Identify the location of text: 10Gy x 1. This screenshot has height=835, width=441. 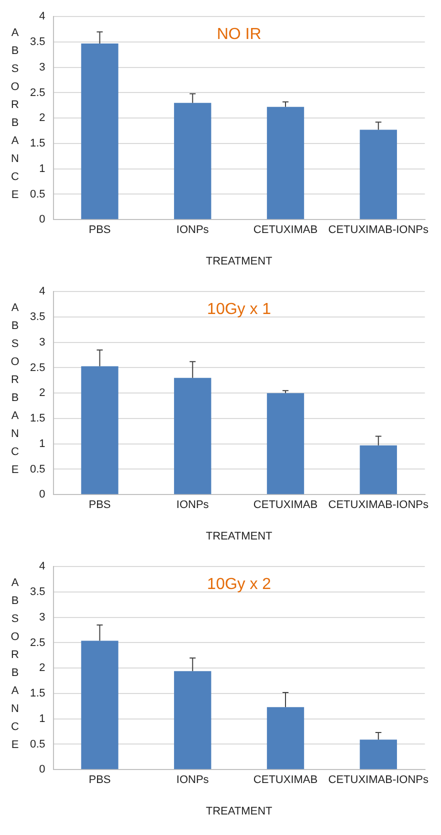
(239, 309).